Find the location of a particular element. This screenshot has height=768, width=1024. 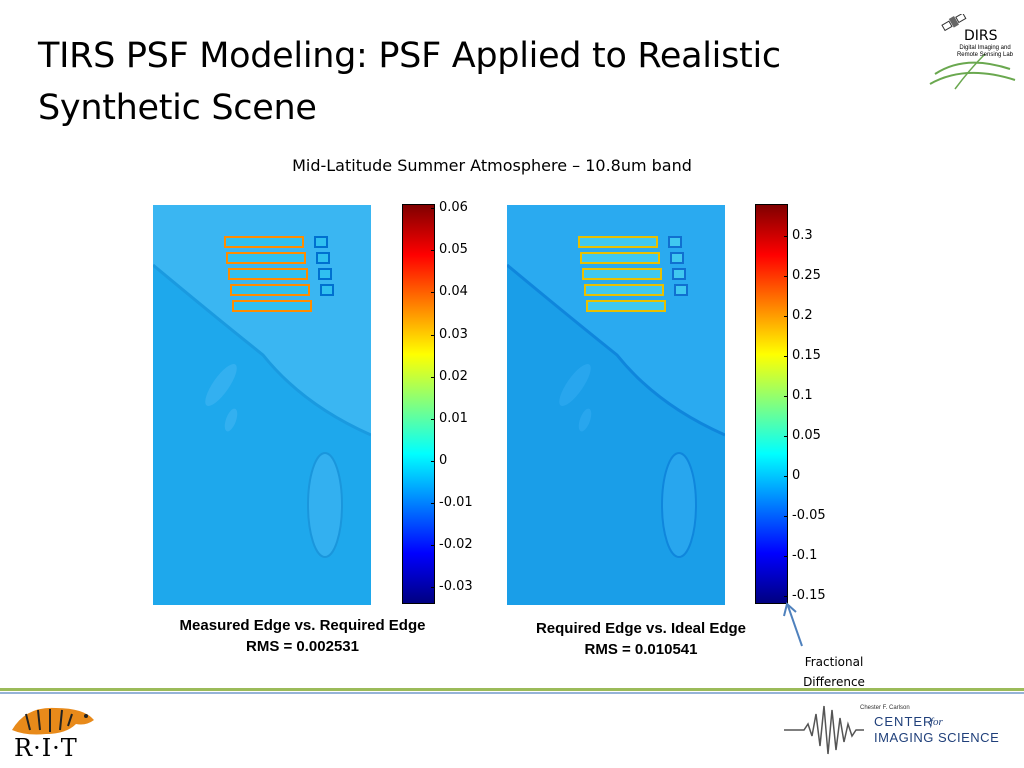

difference-map-required-vs-ideal is located at coordinates (616, 405).